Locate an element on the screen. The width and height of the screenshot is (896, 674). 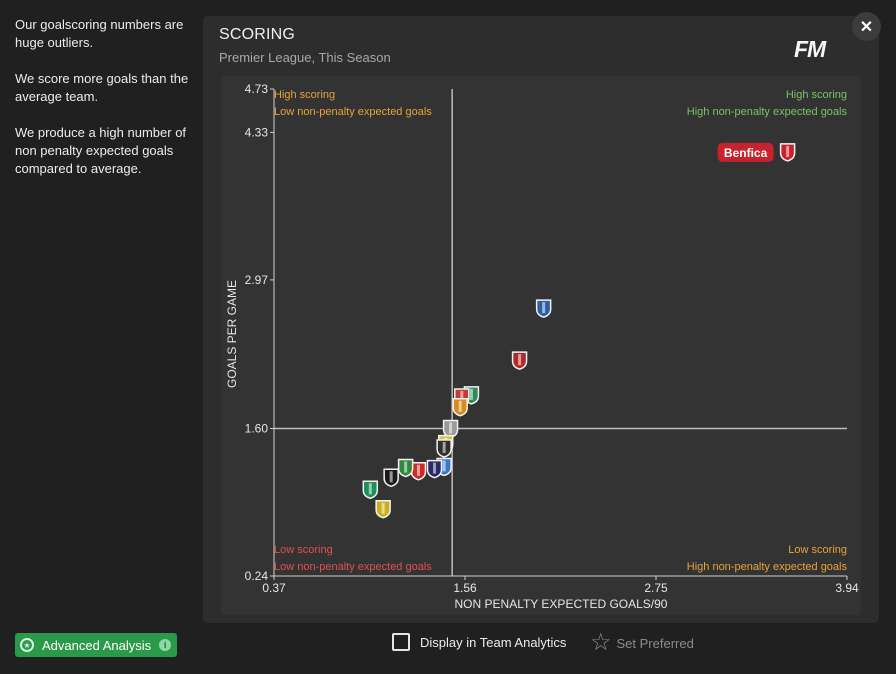
display-in-team-analytics-toggle: Display in Team Analytics is located at coordinates (479, 642).